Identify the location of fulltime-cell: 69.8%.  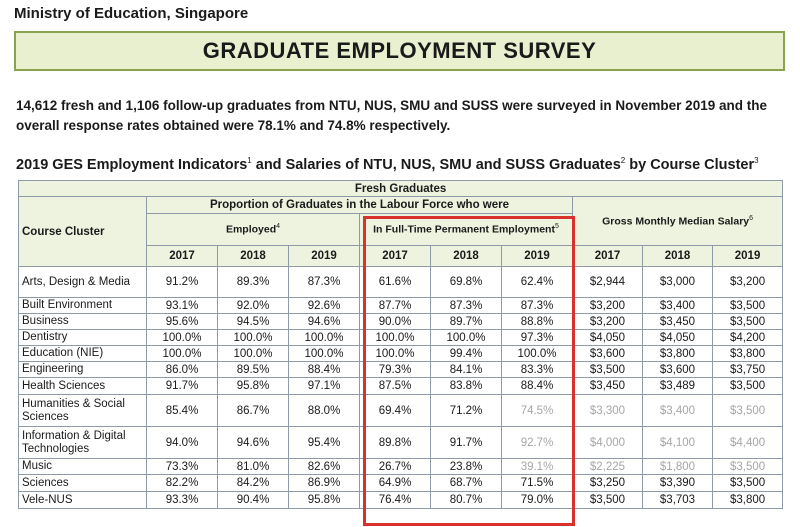
(466, 282).